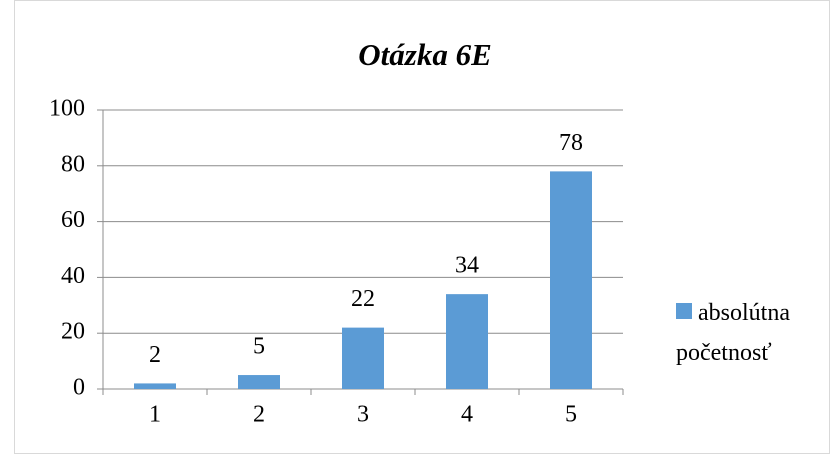 This screenshot has width=830, height=454. What do you see at coordinates (67, 109) in the screenshot?
I see `y-tick-label: 100` at bounding box center [67, 109].